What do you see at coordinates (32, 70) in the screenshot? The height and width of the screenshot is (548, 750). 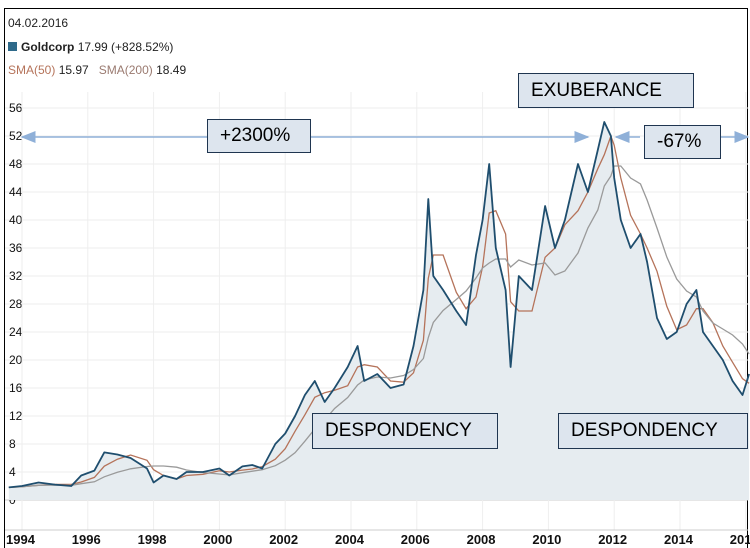 I see `sma50-label: SMA(50)` at bounding box center [32, 70].